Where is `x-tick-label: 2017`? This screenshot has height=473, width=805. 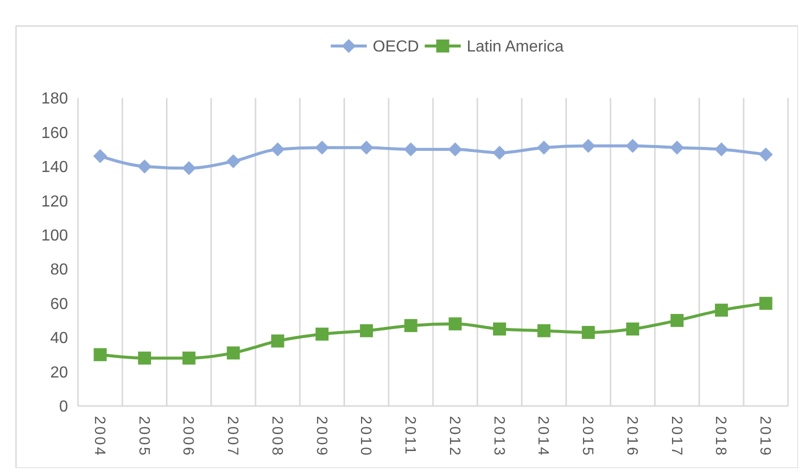 x-tick-label: 2017 is located at coordinates (676, 437).